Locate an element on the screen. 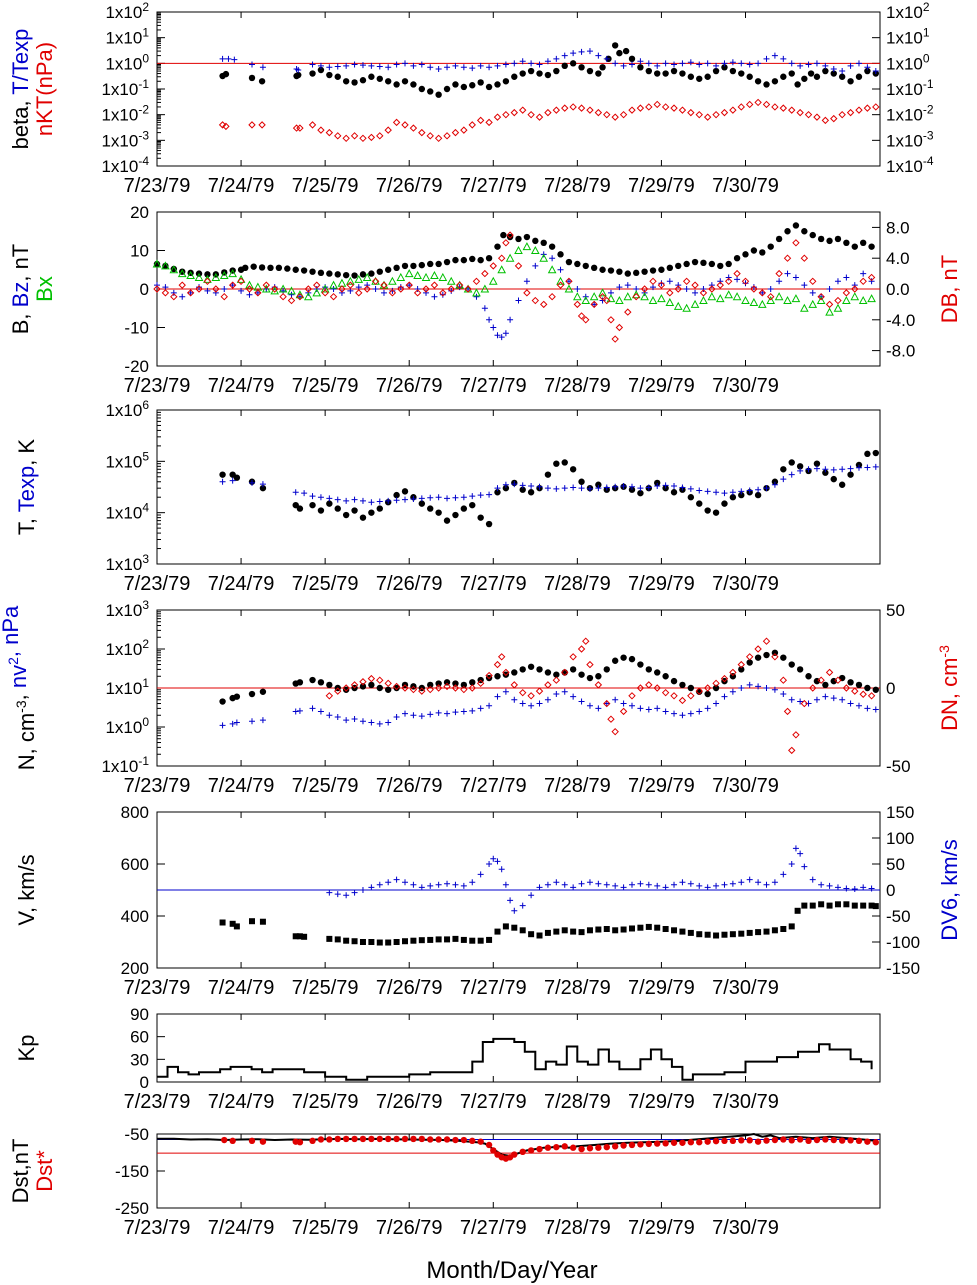 This screenshot has height=1285, width=977. x-tick-label: 7/27/79 is located at coordinates (493, 1102).